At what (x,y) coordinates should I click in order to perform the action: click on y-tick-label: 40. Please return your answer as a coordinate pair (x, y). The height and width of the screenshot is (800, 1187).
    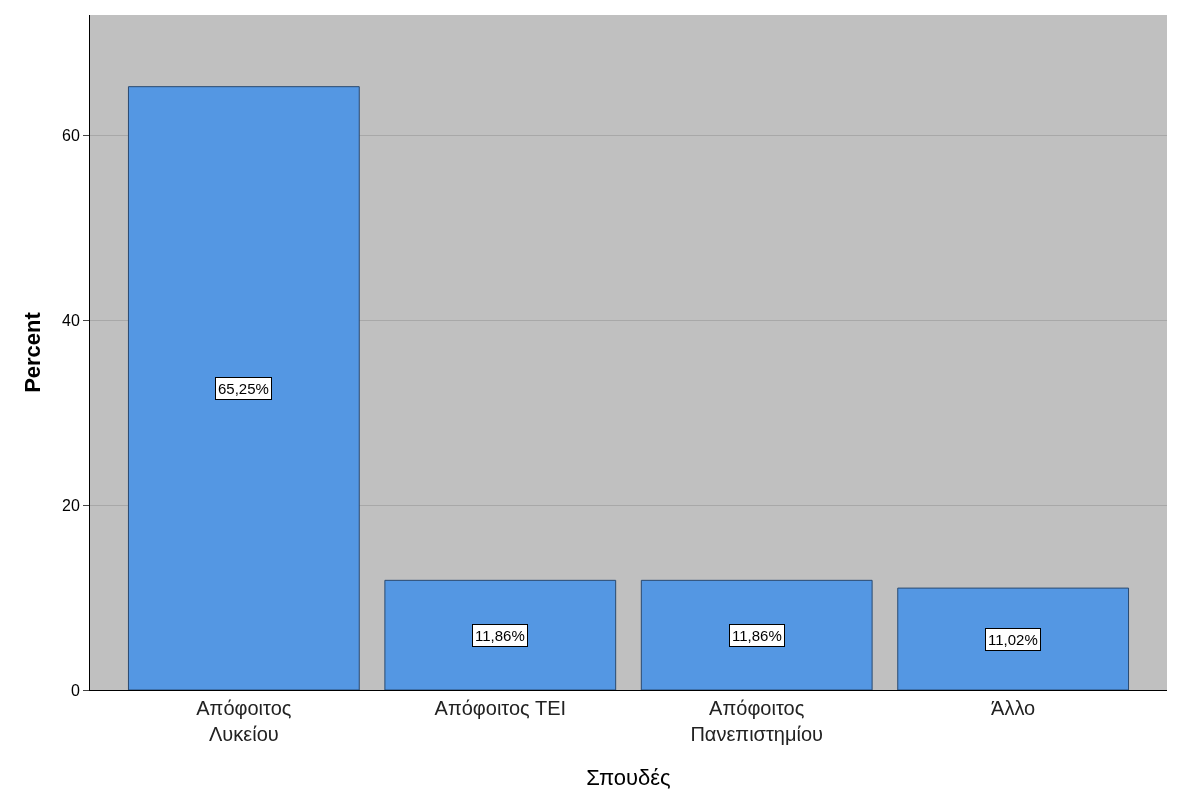
    Looking at the image, I should click on (71, 320).